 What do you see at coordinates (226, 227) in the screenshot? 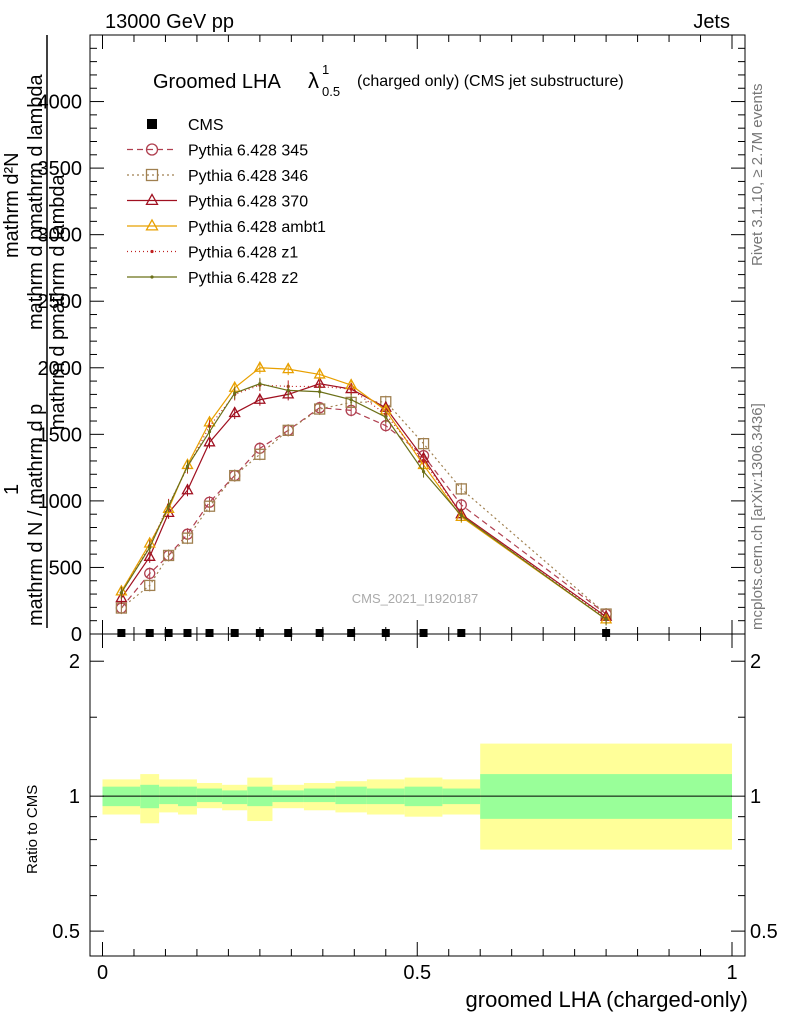
I see `legend-item: Pythia 6.428 ambt1` at bounding box center [226, 227].